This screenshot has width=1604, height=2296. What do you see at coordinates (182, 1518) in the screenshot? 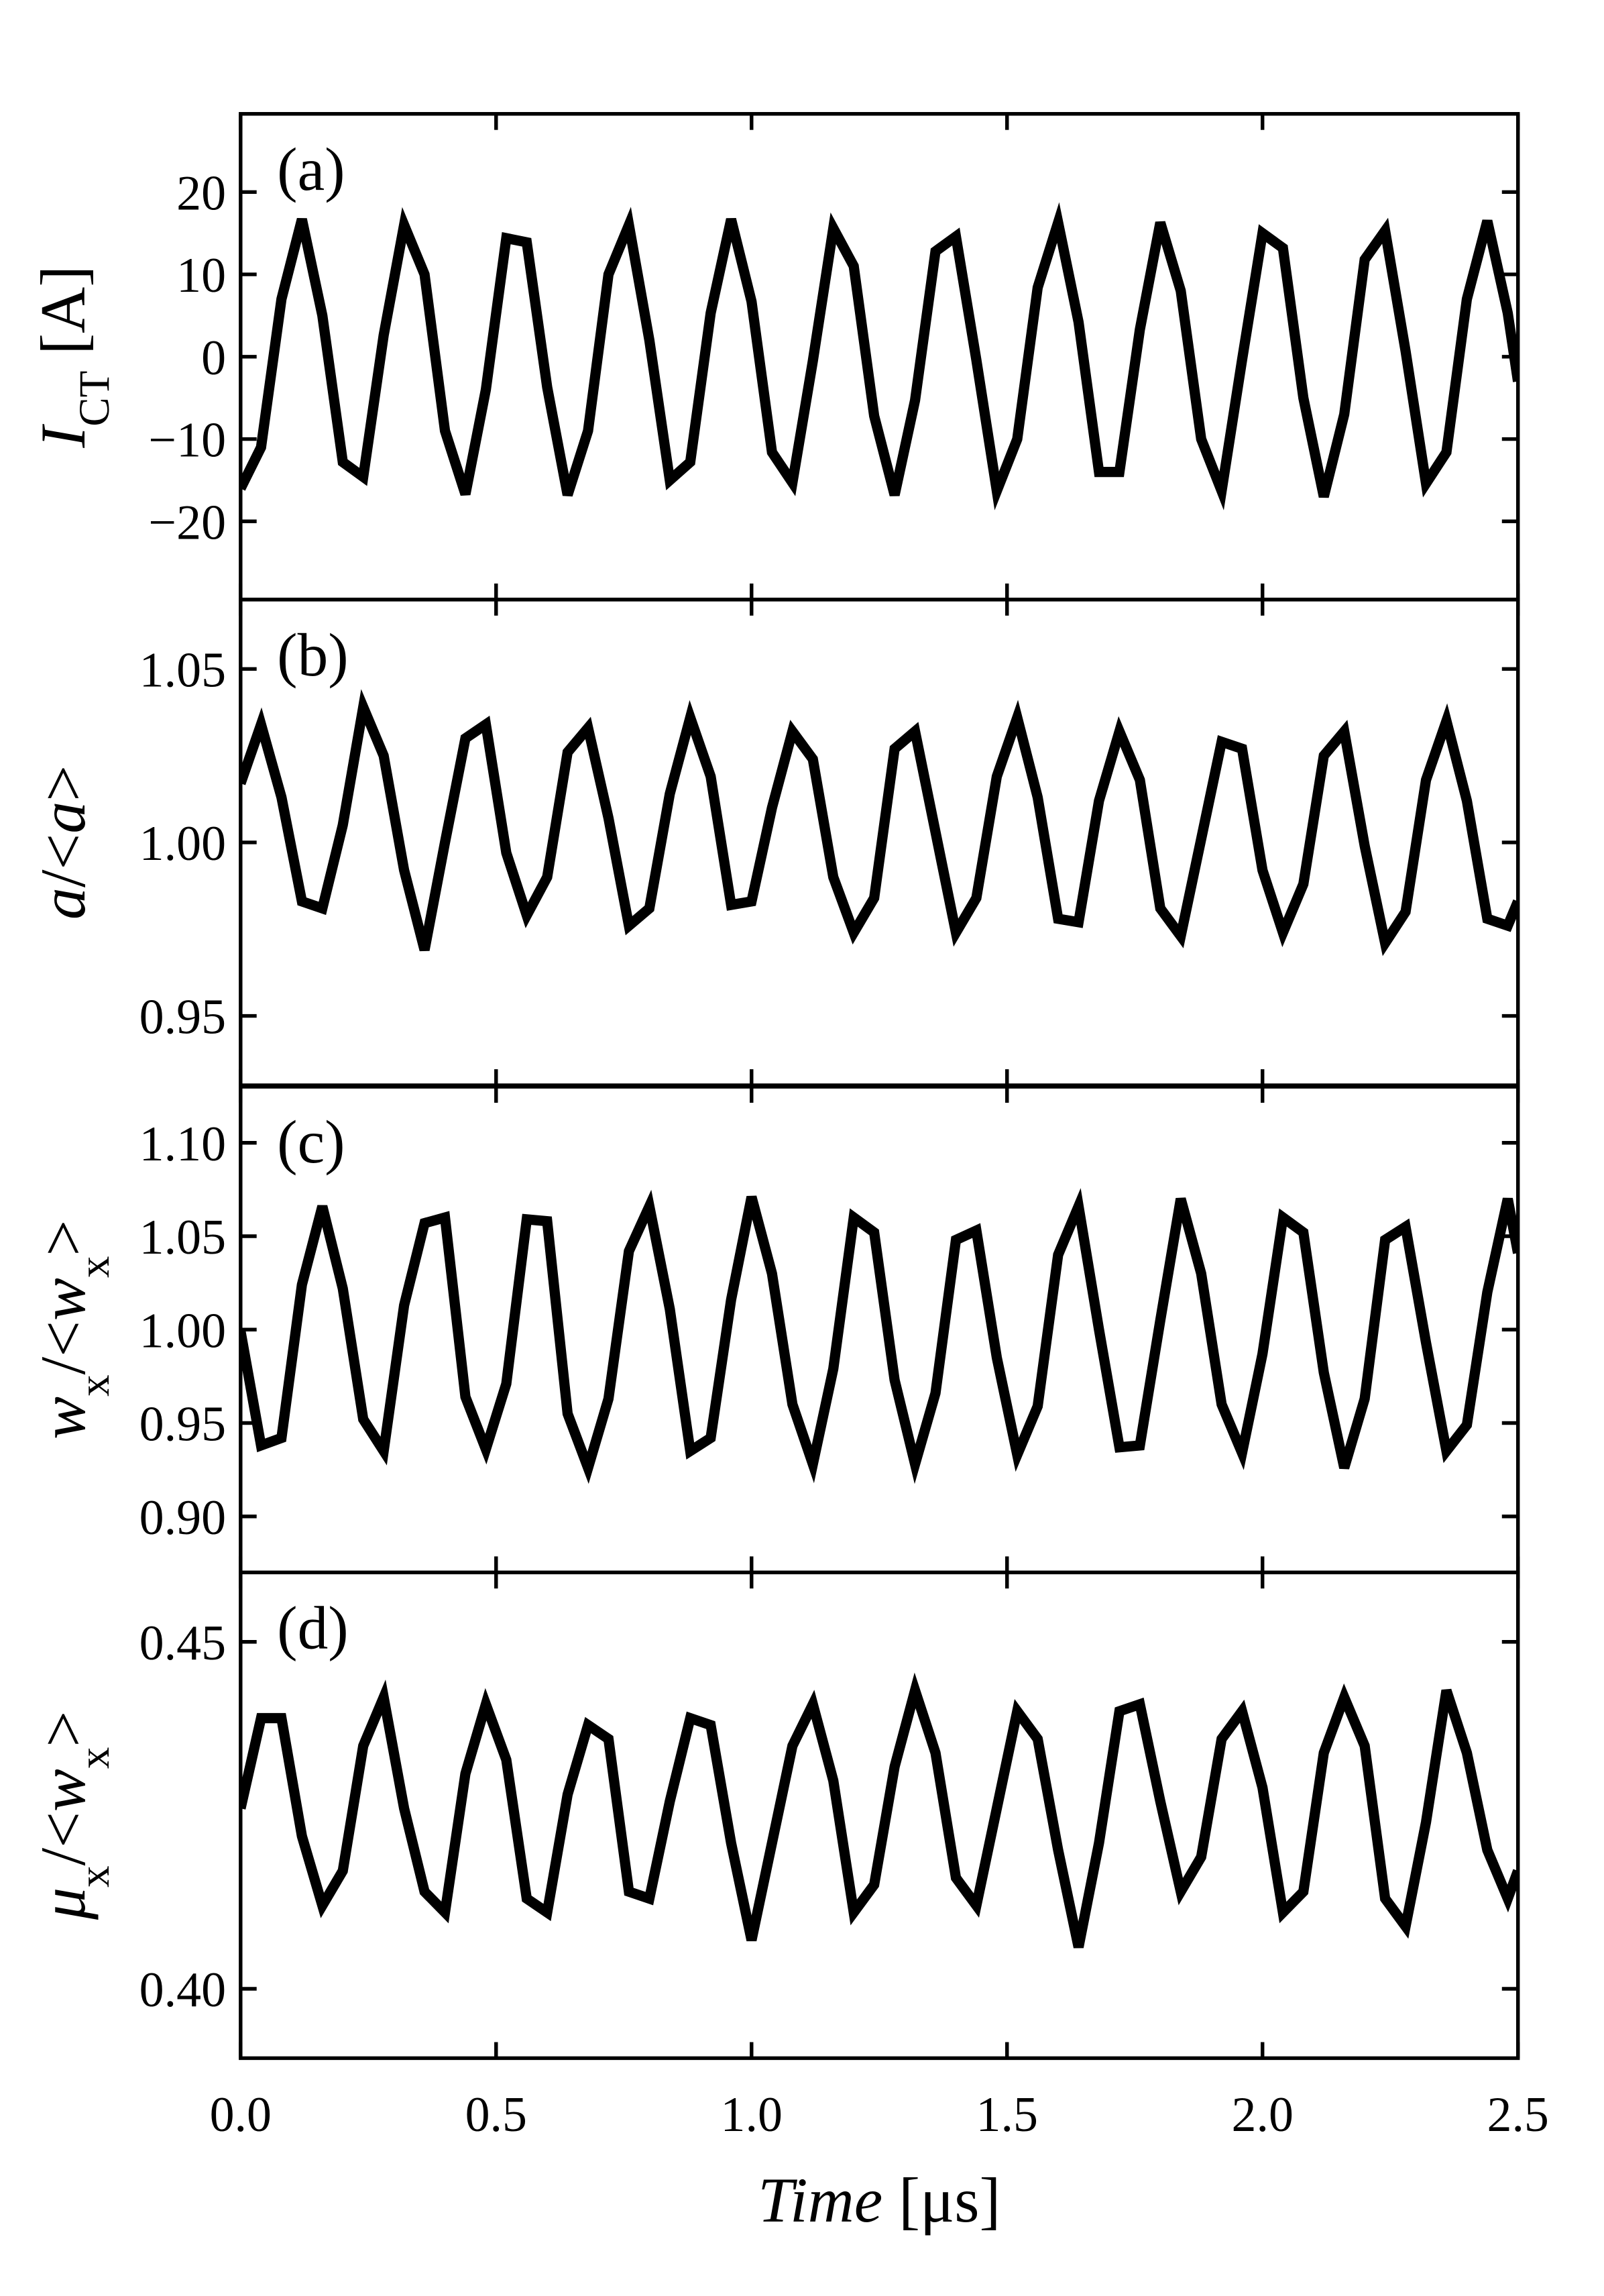
I see `y-tick-label: 0.90` at bounding box center [182, 1518].